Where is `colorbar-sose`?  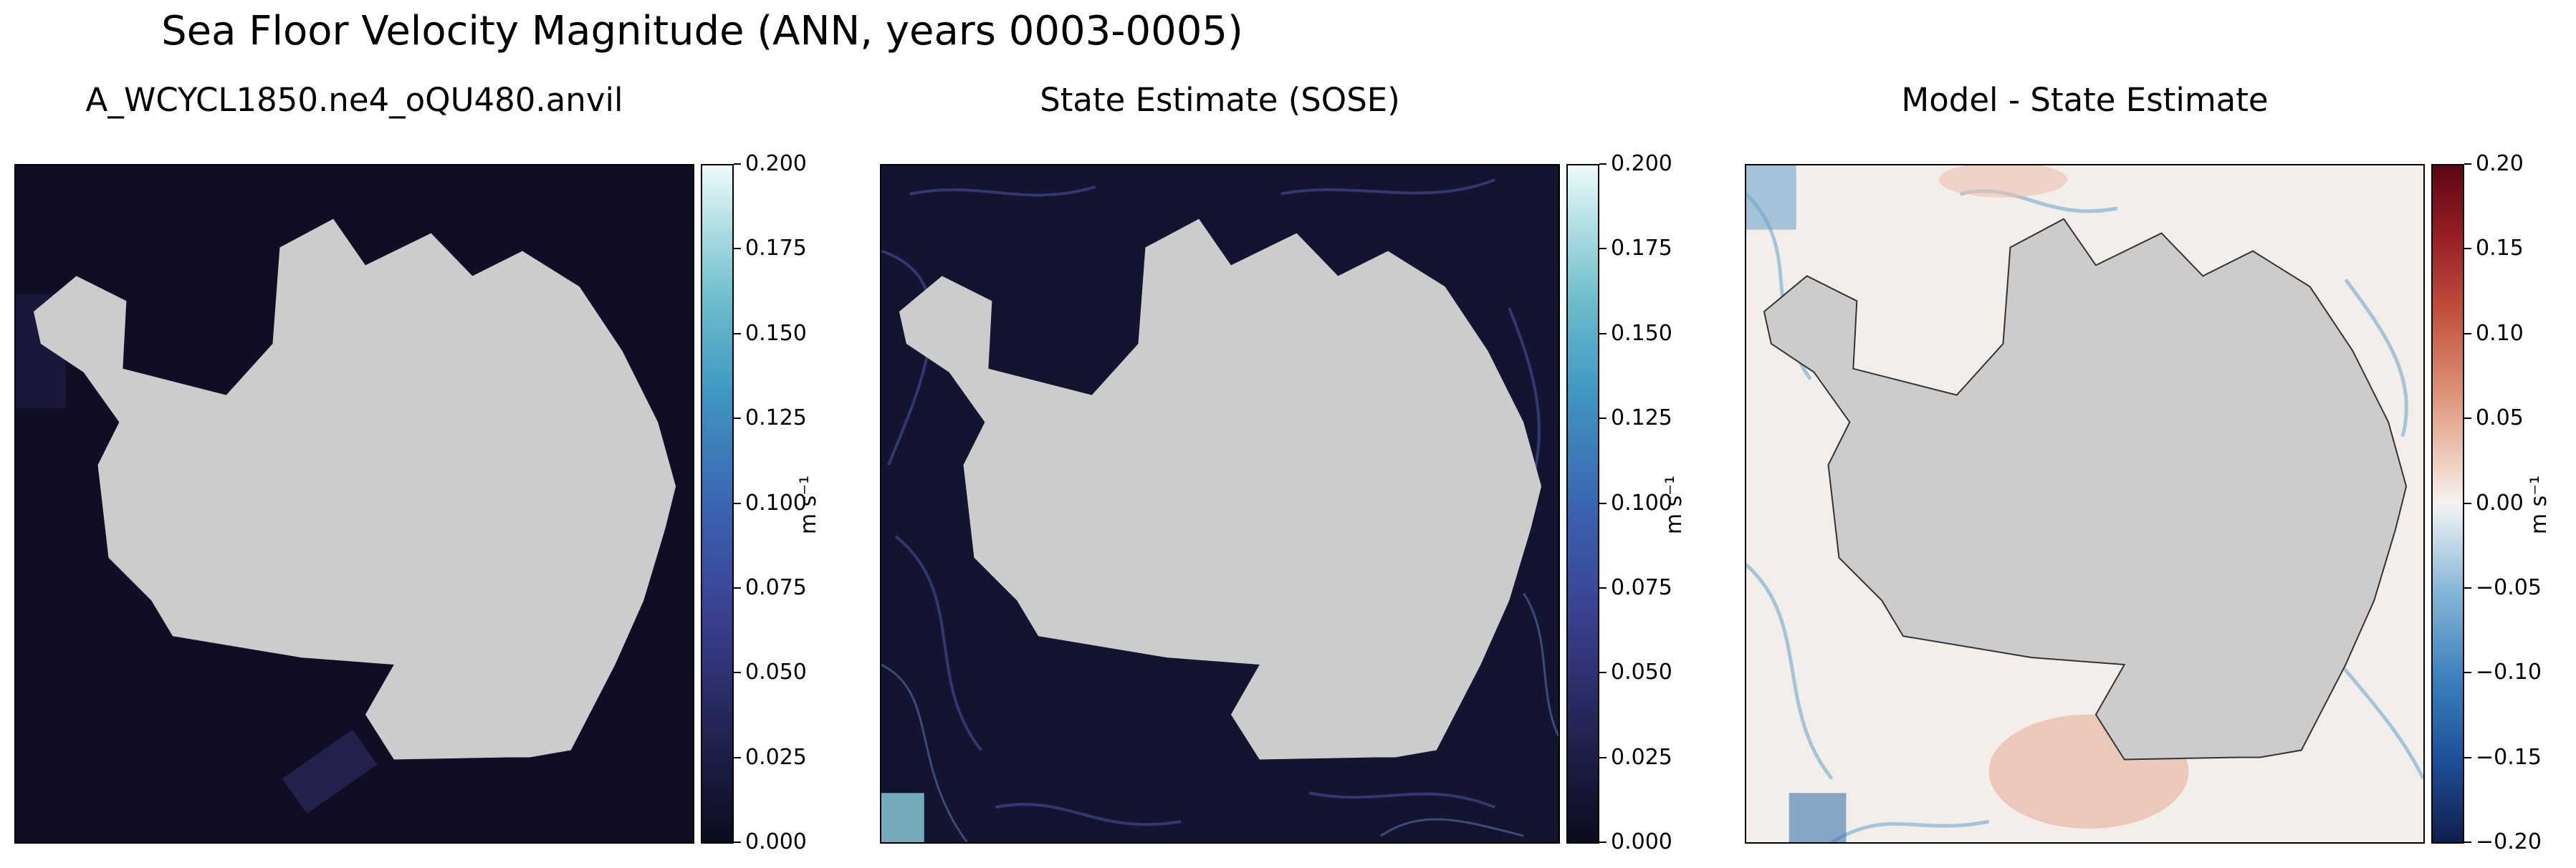
colorbar-sose is located at coordinates (1582, 504).